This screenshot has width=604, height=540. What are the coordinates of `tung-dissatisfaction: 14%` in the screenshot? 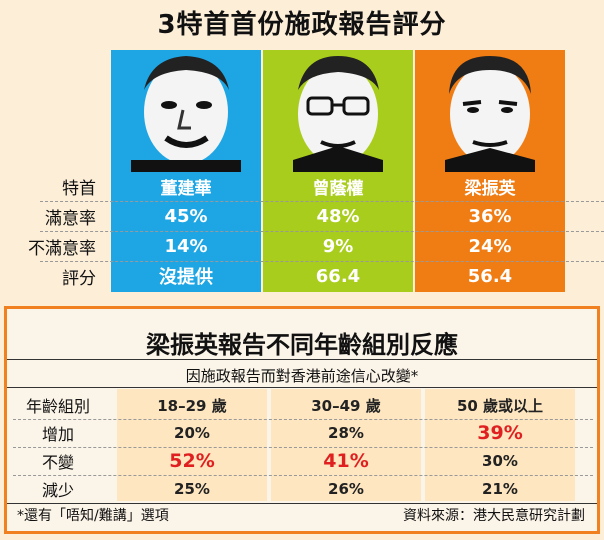 It's located at (186, 246).